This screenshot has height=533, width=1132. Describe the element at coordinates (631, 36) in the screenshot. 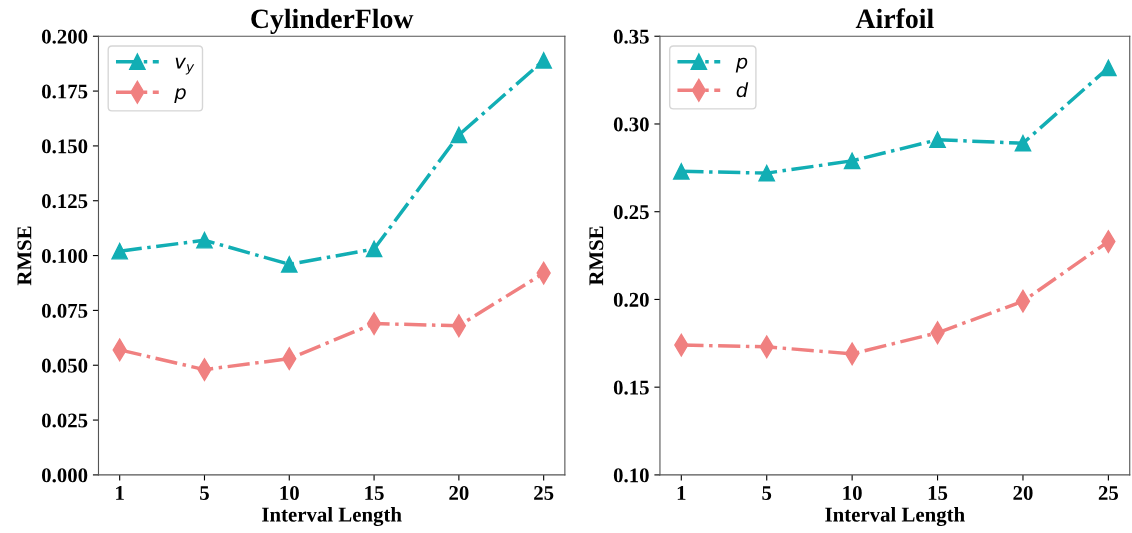

I see `y-tick-label: 0.35` at that location.